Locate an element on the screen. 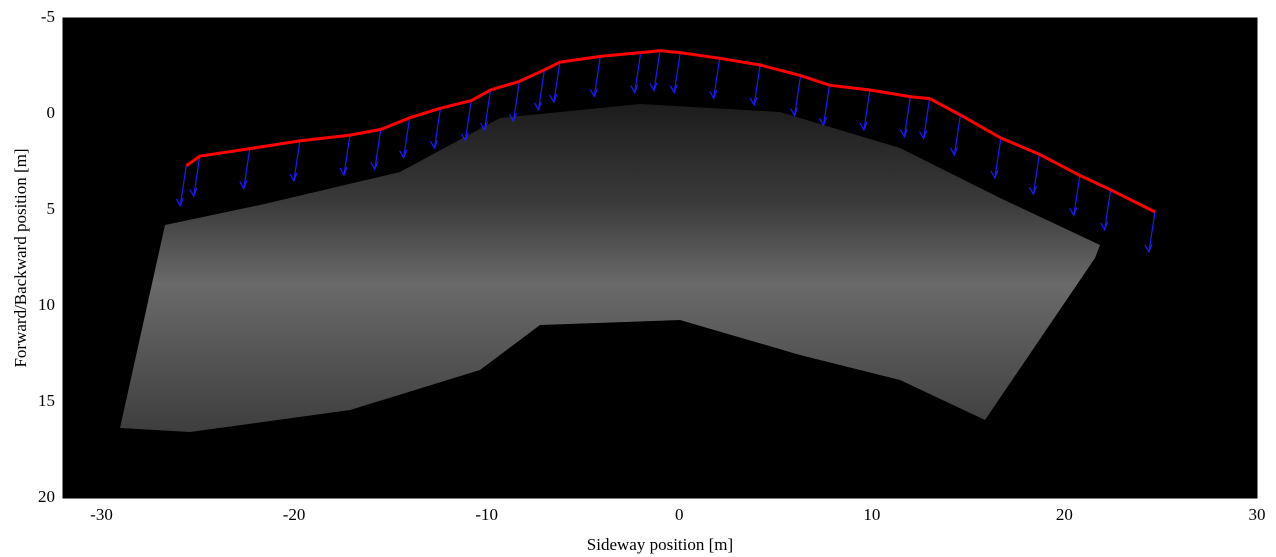 This screenshot has height=557, width=1276. y-tick-label: 20 is located at coordinates (46, 496).